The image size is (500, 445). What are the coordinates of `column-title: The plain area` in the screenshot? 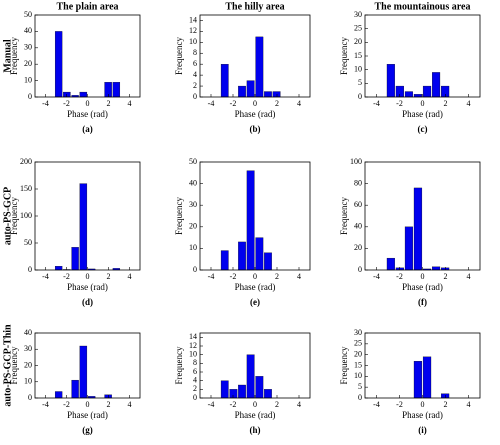 It's located at (87, 6).